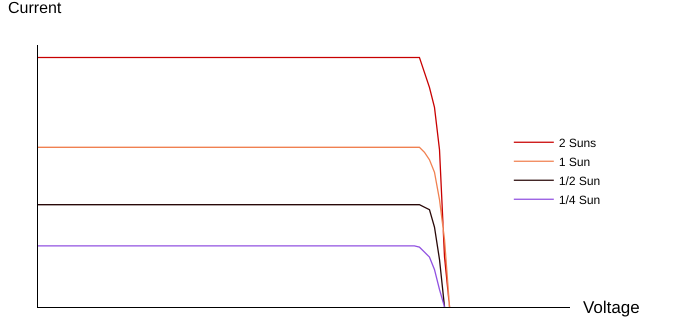 The image size is (679, 329). I want to click on y-axis-title: Current, so click(35, 8).